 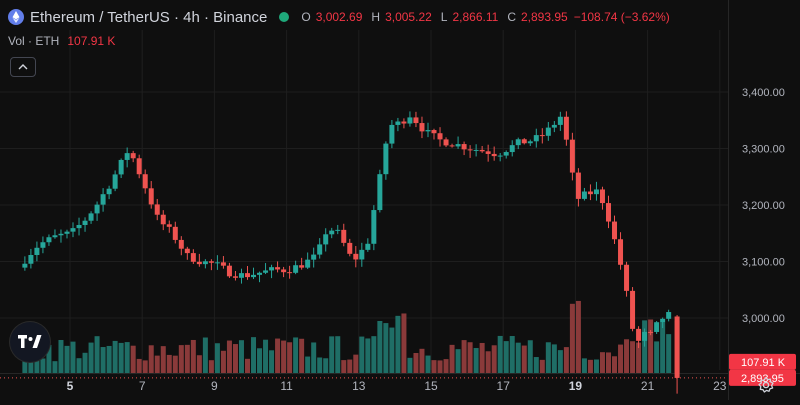 What do you see at coordinates (576, 386) in the screenshot?
I see `time-tick-label: 19` at bounding box center [576, 386].